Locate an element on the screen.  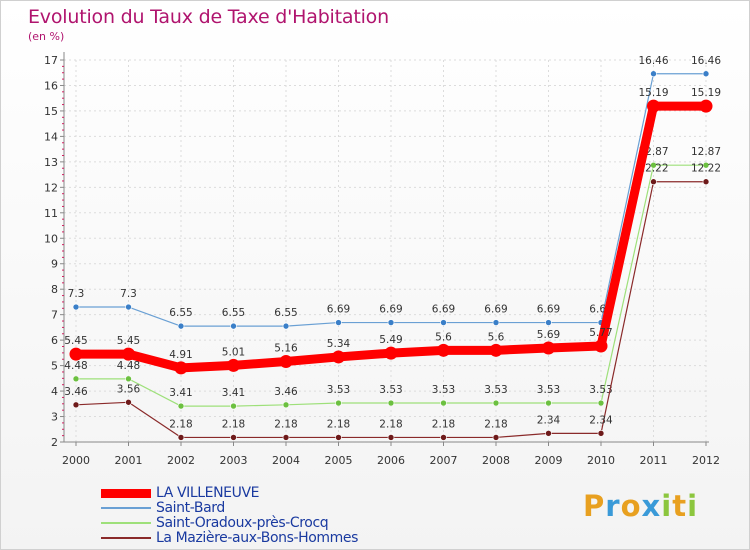
data-label: 16.46 is located at coordinates (653, 61).